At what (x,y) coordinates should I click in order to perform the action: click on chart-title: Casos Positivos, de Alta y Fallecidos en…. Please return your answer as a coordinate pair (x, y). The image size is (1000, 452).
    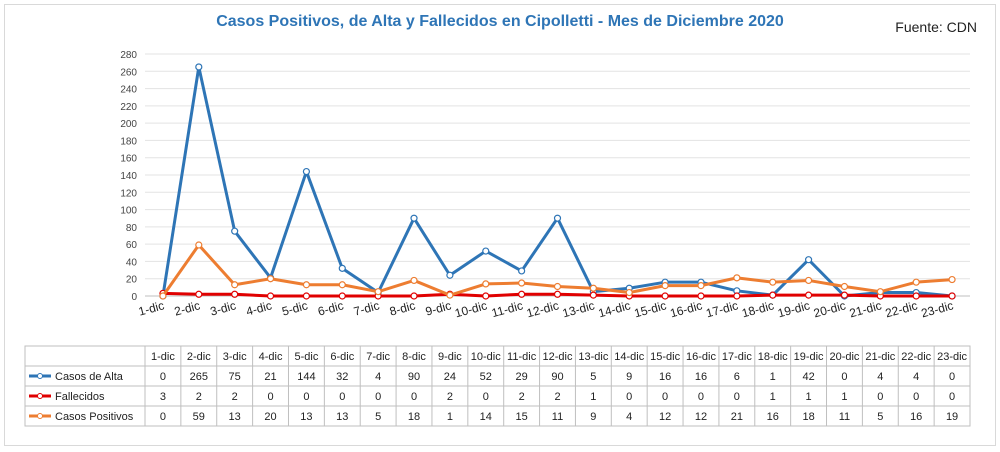
    Looking at the image, I should click on (500, 21).